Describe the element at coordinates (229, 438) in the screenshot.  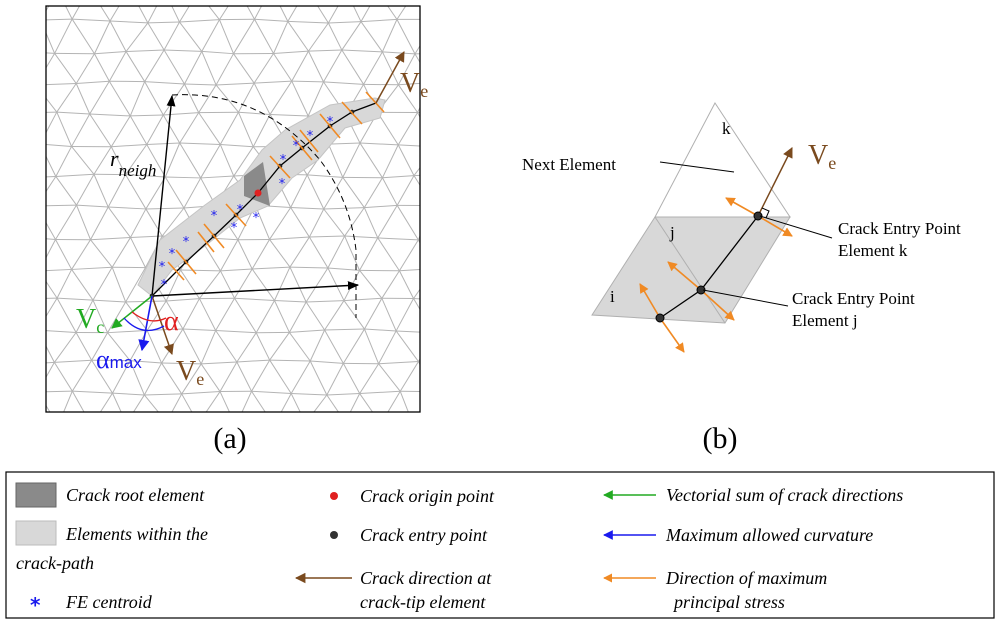
I see `panel-a-caption: (a)` at that location.